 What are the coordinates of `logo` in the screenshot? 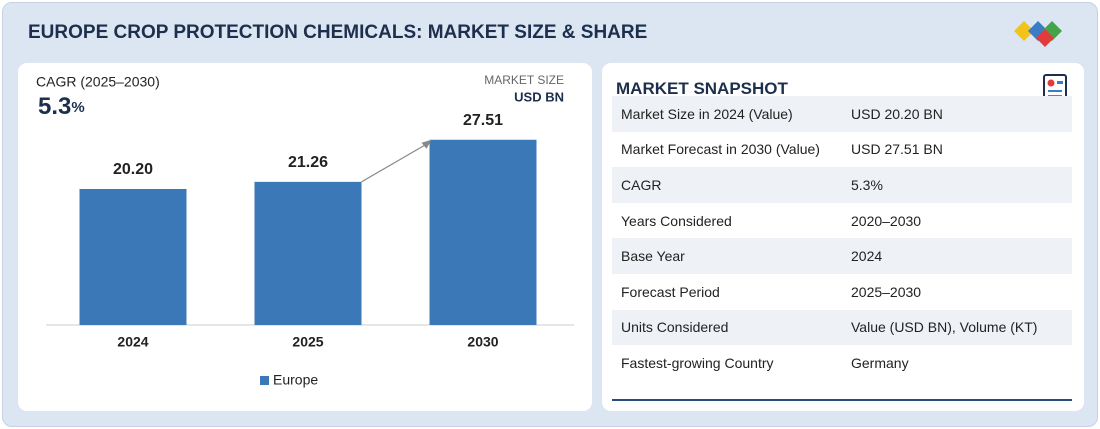 It's located at (1038, 34).